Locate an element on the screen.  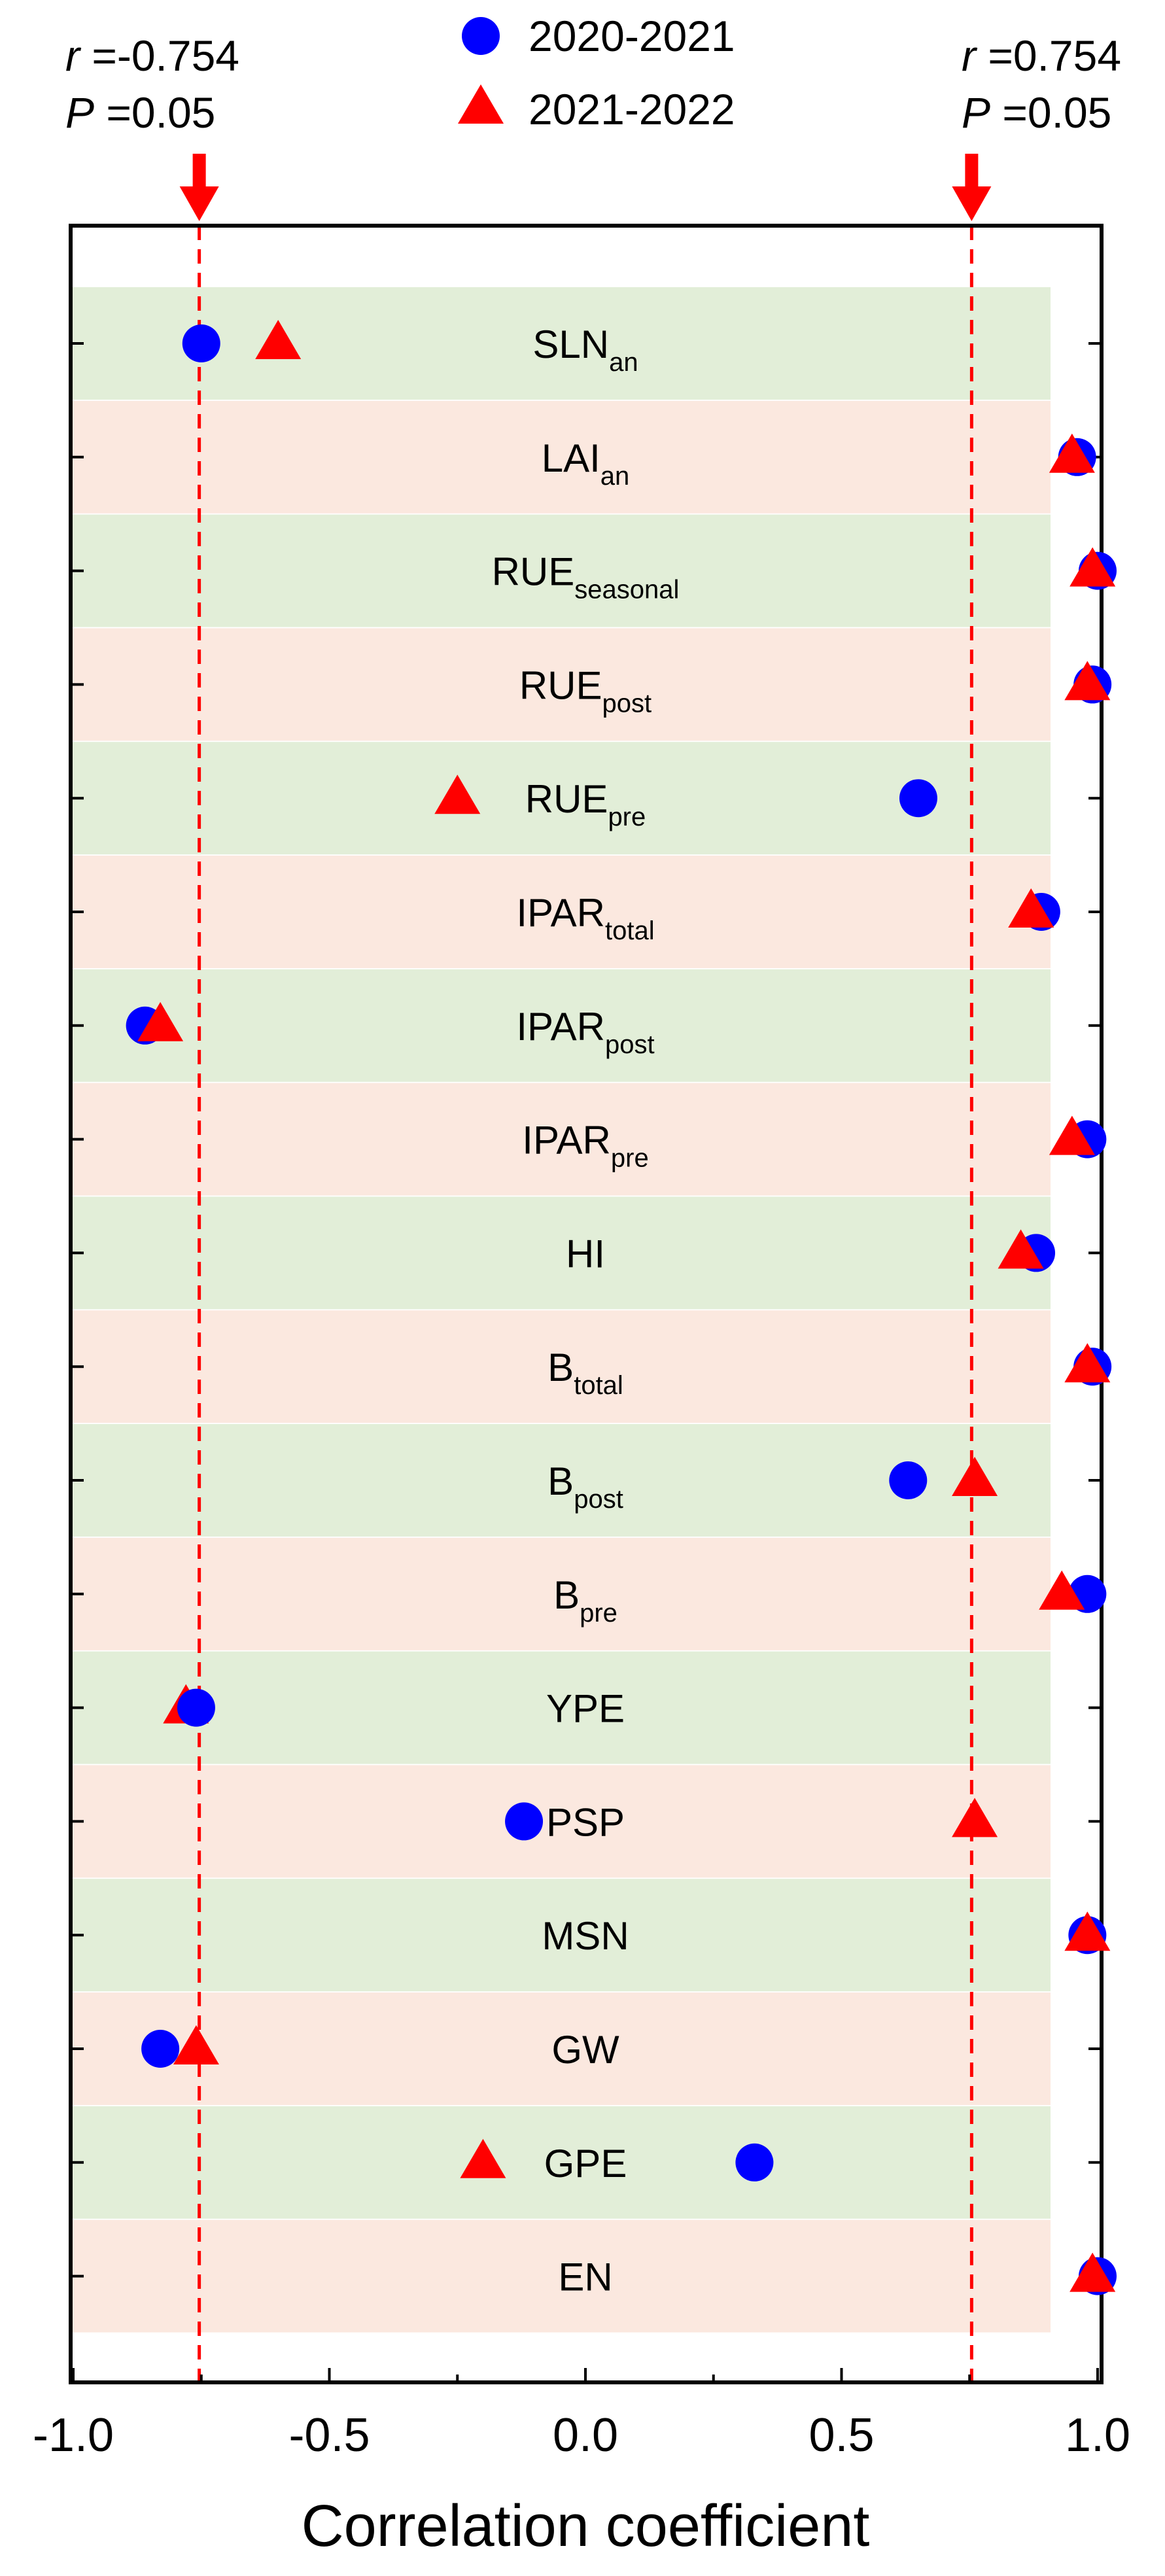
row-label-main: LAI is located at coordinates (571, 458).